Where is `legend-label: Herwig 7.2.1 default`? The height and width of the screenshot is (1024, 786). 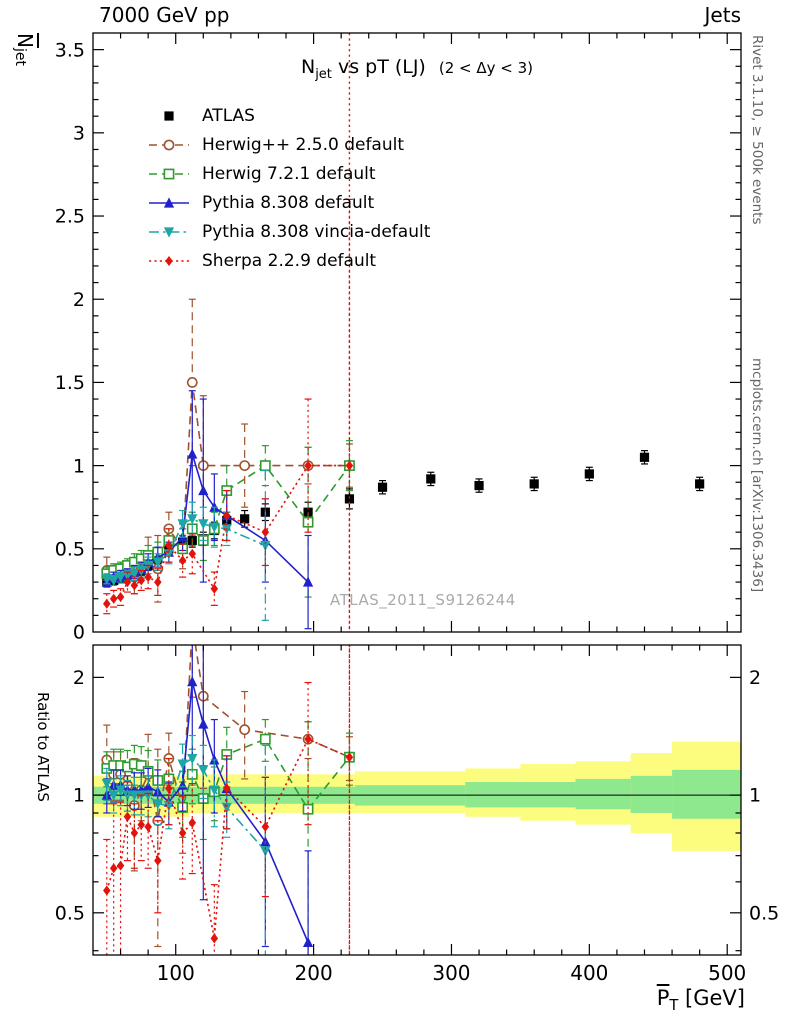 legend-label: Herwig 7.2.1 default is located at coordinates (289, 173).